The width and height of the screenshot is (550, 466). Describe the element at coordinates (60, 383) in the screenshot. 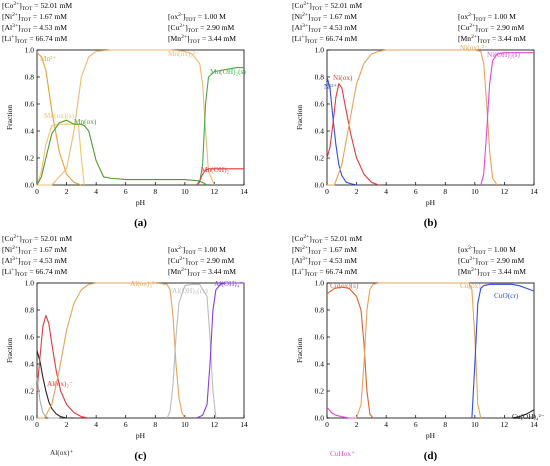

I see `series-label: Al(ox)₂⁻` at that location.